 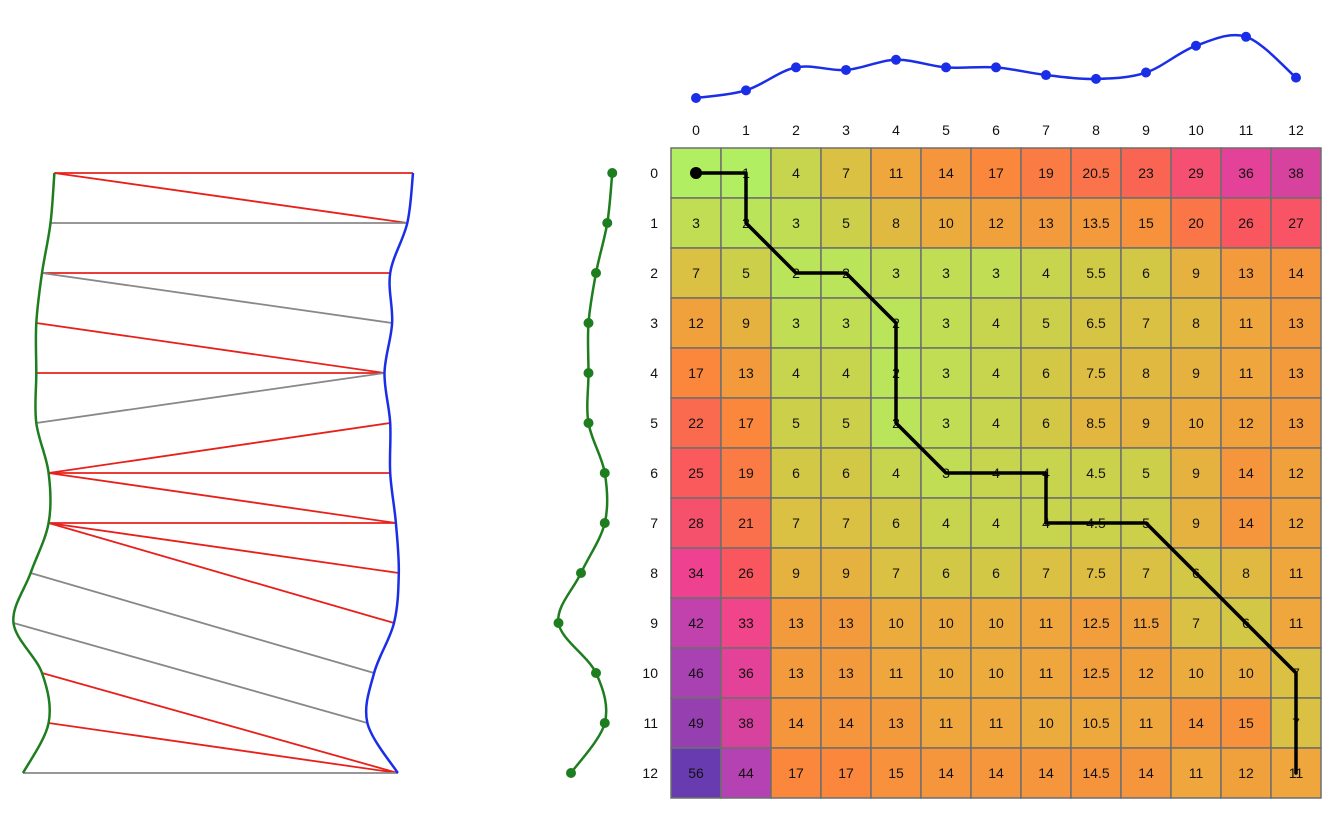 I want to click on warping-path-start, so click(x=696, y=173).